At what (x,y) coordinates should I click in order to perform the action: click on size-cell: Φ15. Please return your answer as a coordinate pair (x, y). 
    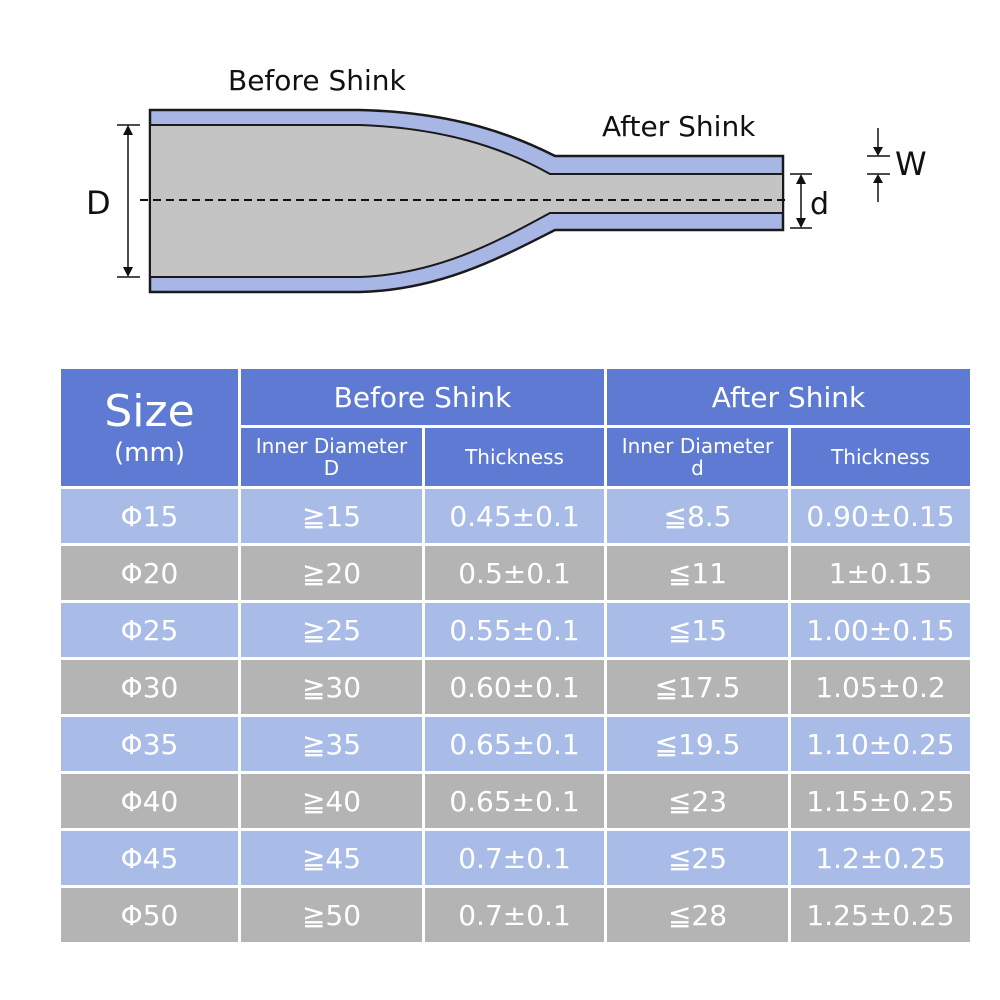
    Looking at the image, I should click on (149, 516).